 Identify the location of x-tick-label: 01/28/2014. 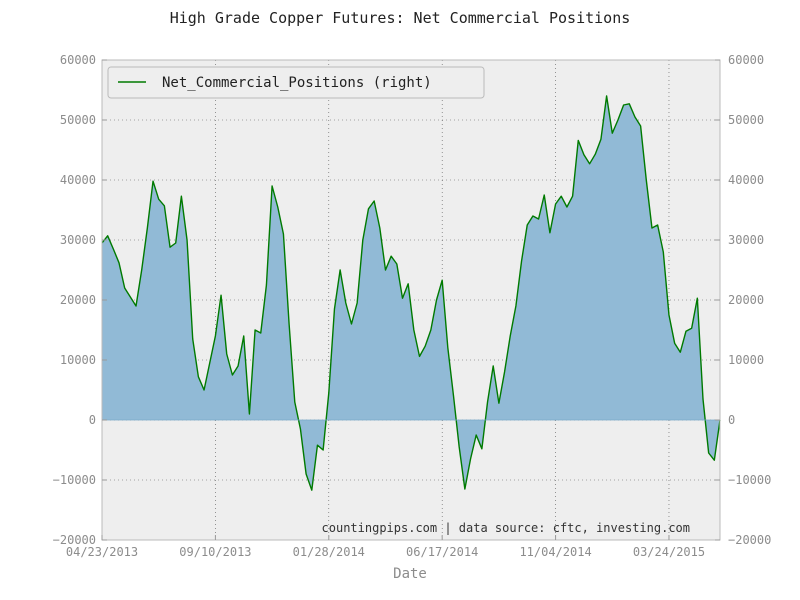
(329, 552).